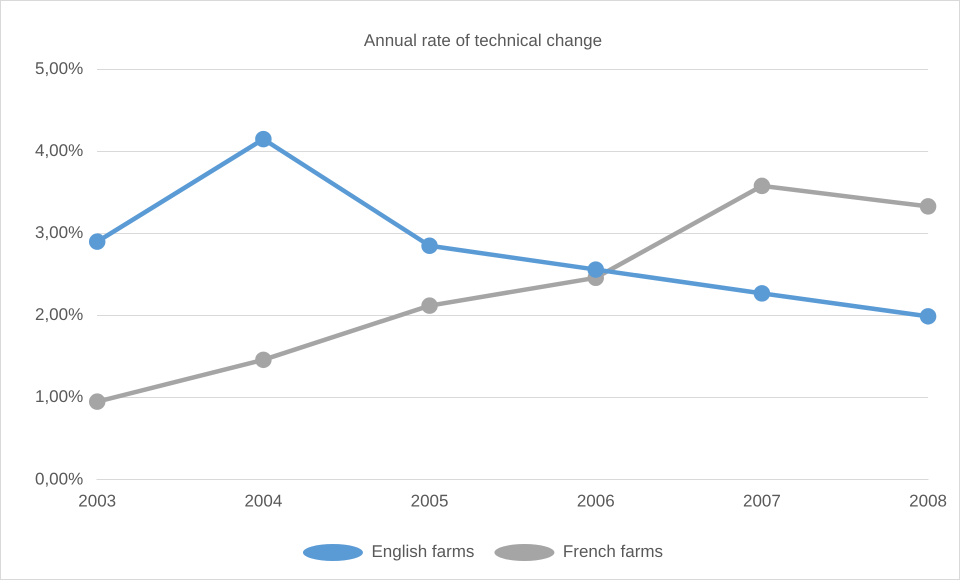 This screenshot has width=960, height=580. Describe the element at coordinates (263, 500) in the screenshot. I see `x-tick-label: 2004` at that location.